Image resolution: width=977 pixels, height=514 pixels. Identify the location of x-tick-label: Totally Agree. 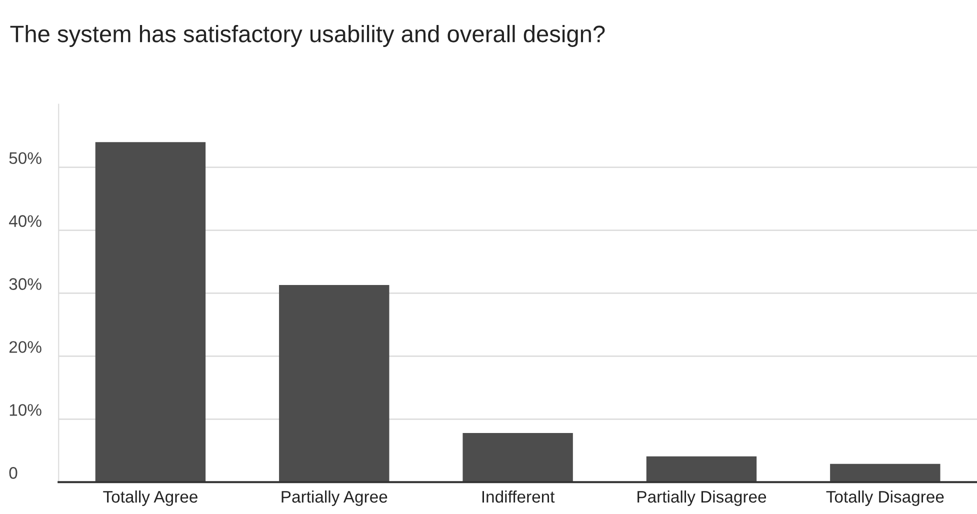
(150, 498).